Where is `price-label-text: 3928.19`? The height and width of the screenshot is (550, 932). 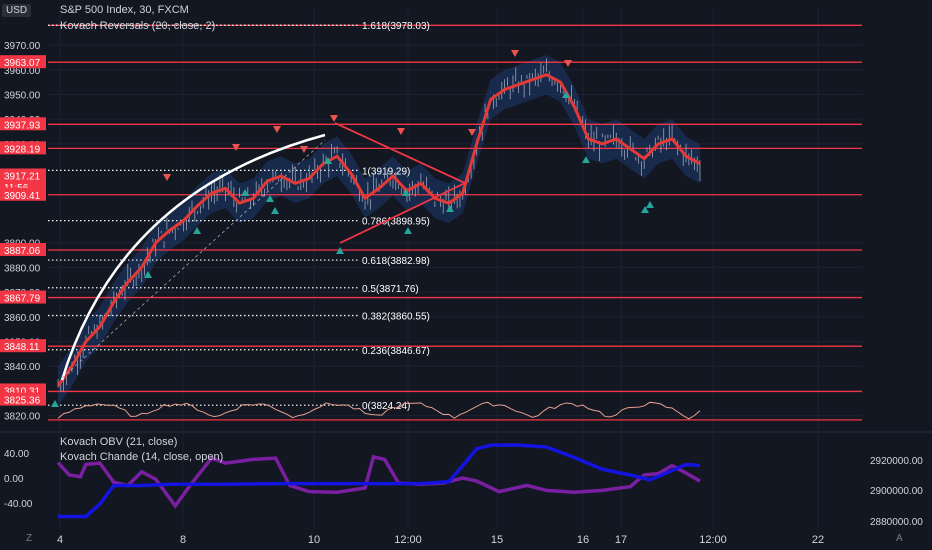
price-label-text: 3928.19 is located at coordinates (22, 149).